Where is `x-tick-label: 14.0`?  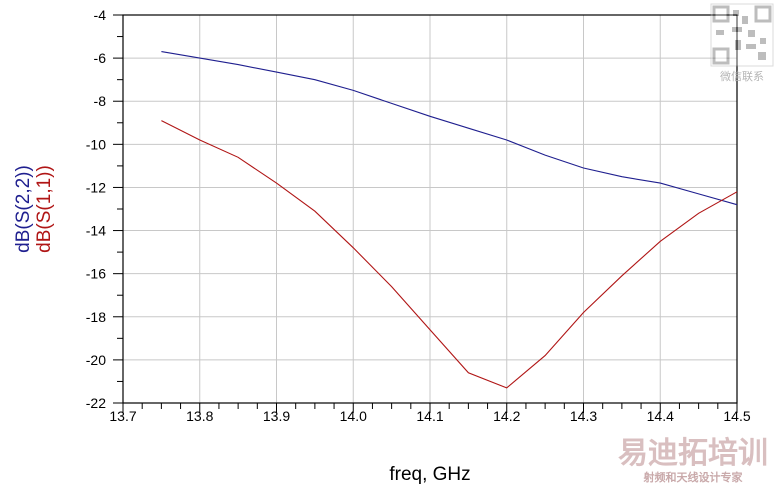 x-tick-label: 14.0 is located at coordinates (353, 416).